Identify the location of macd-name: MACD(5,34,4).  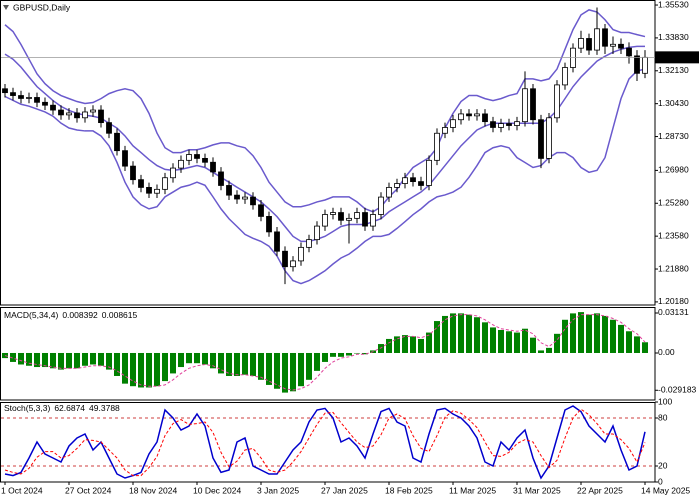
(31, 315).